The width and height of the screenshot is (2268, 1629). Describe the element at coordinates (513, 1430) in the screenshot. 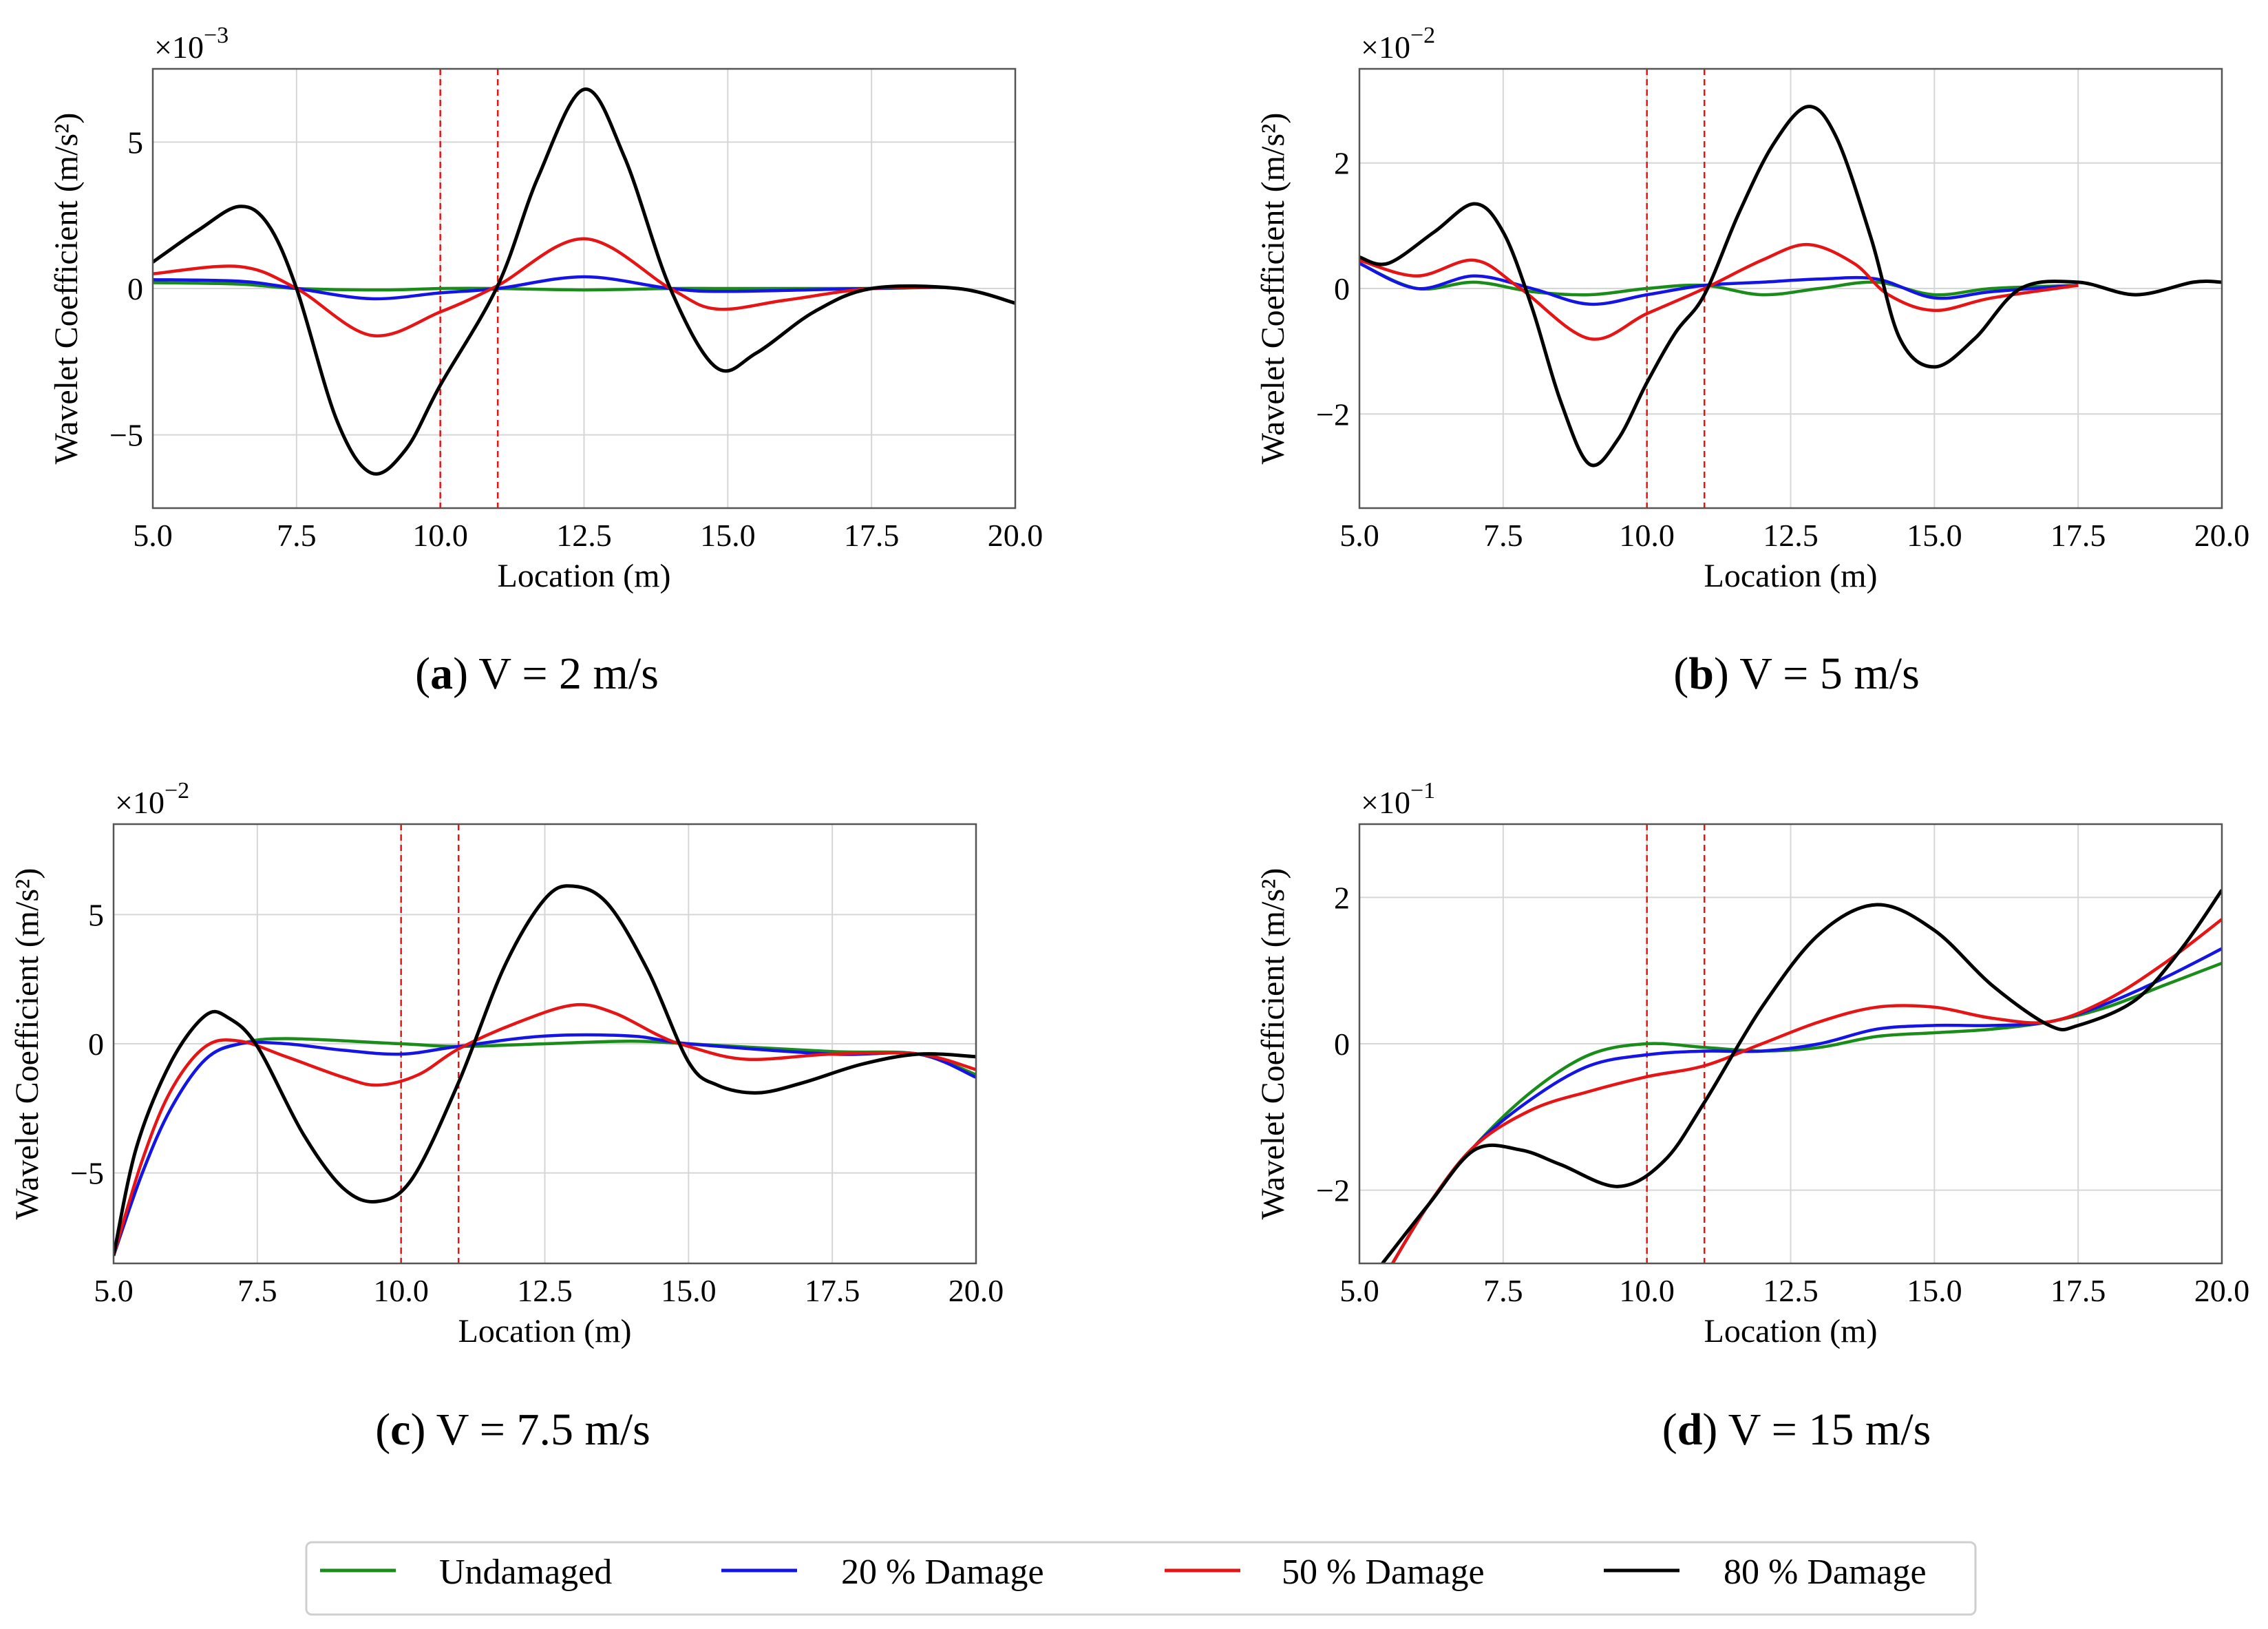

I see `subplot-caption: (c) V = 7.5 m/s` at that location.